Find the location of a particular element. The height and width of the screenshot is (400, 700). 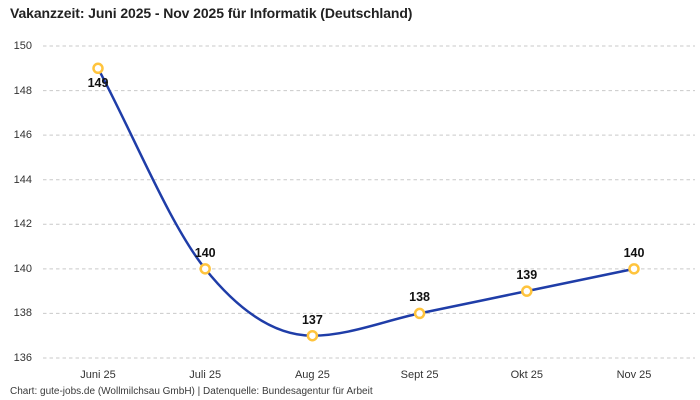

y-axis-tick-label: 138 is located at coordinates (22, 313).